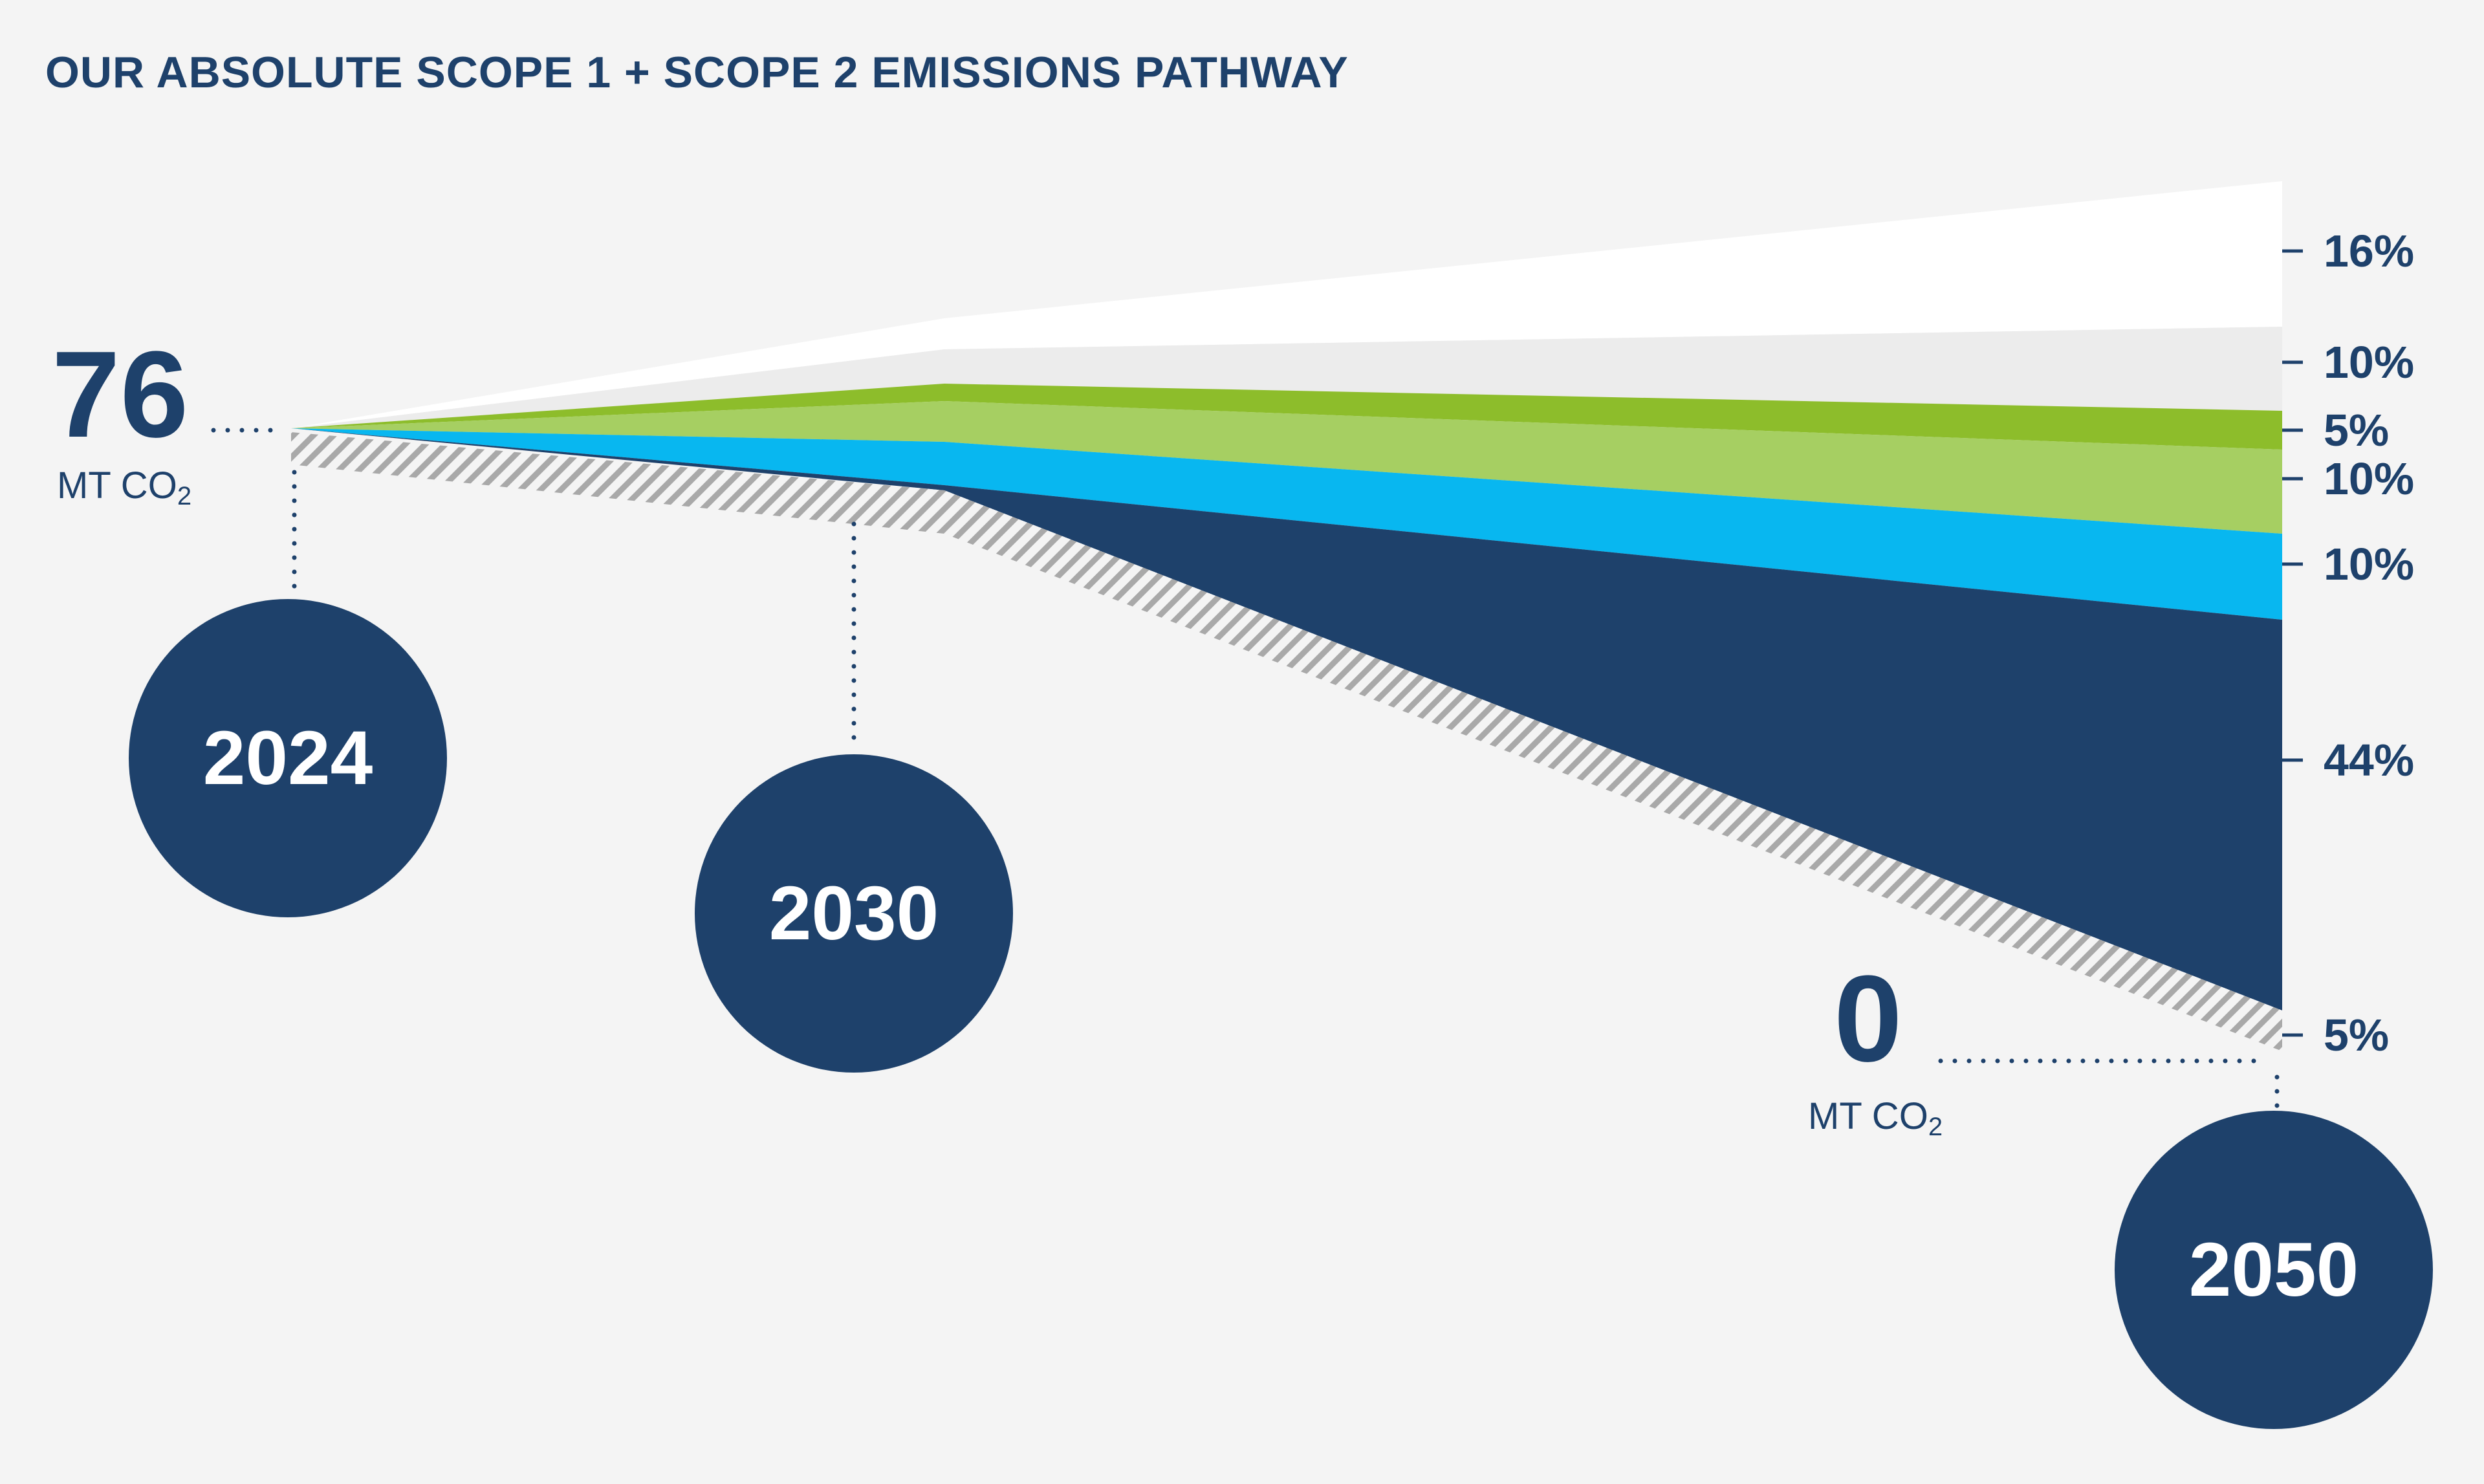  I want to click on year-marker-2030: 2030, so click(854, 913).